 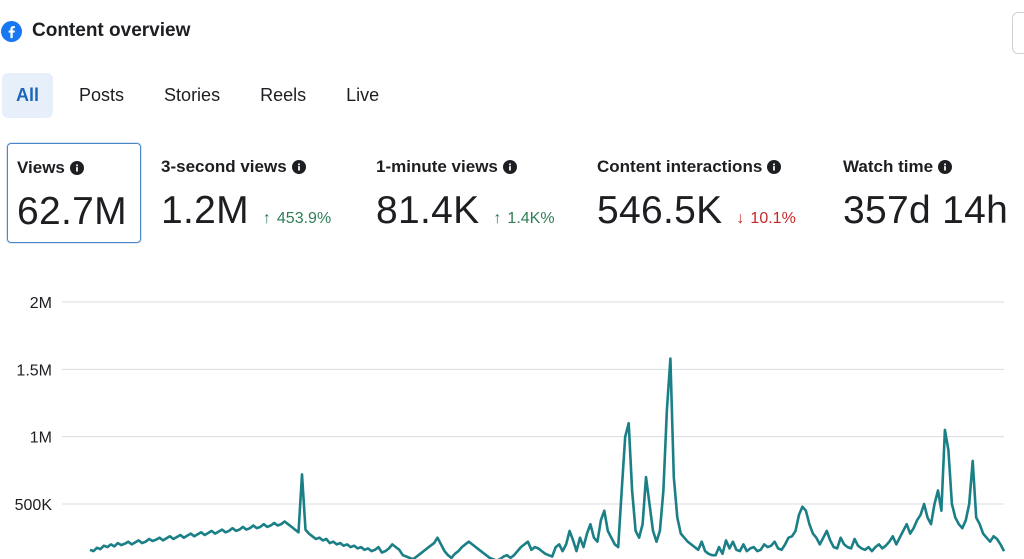 What do you see at coordinates (304, 218) in the screenshot?
I see `delta-value: 453.9%` at bounding box center [304, 218].